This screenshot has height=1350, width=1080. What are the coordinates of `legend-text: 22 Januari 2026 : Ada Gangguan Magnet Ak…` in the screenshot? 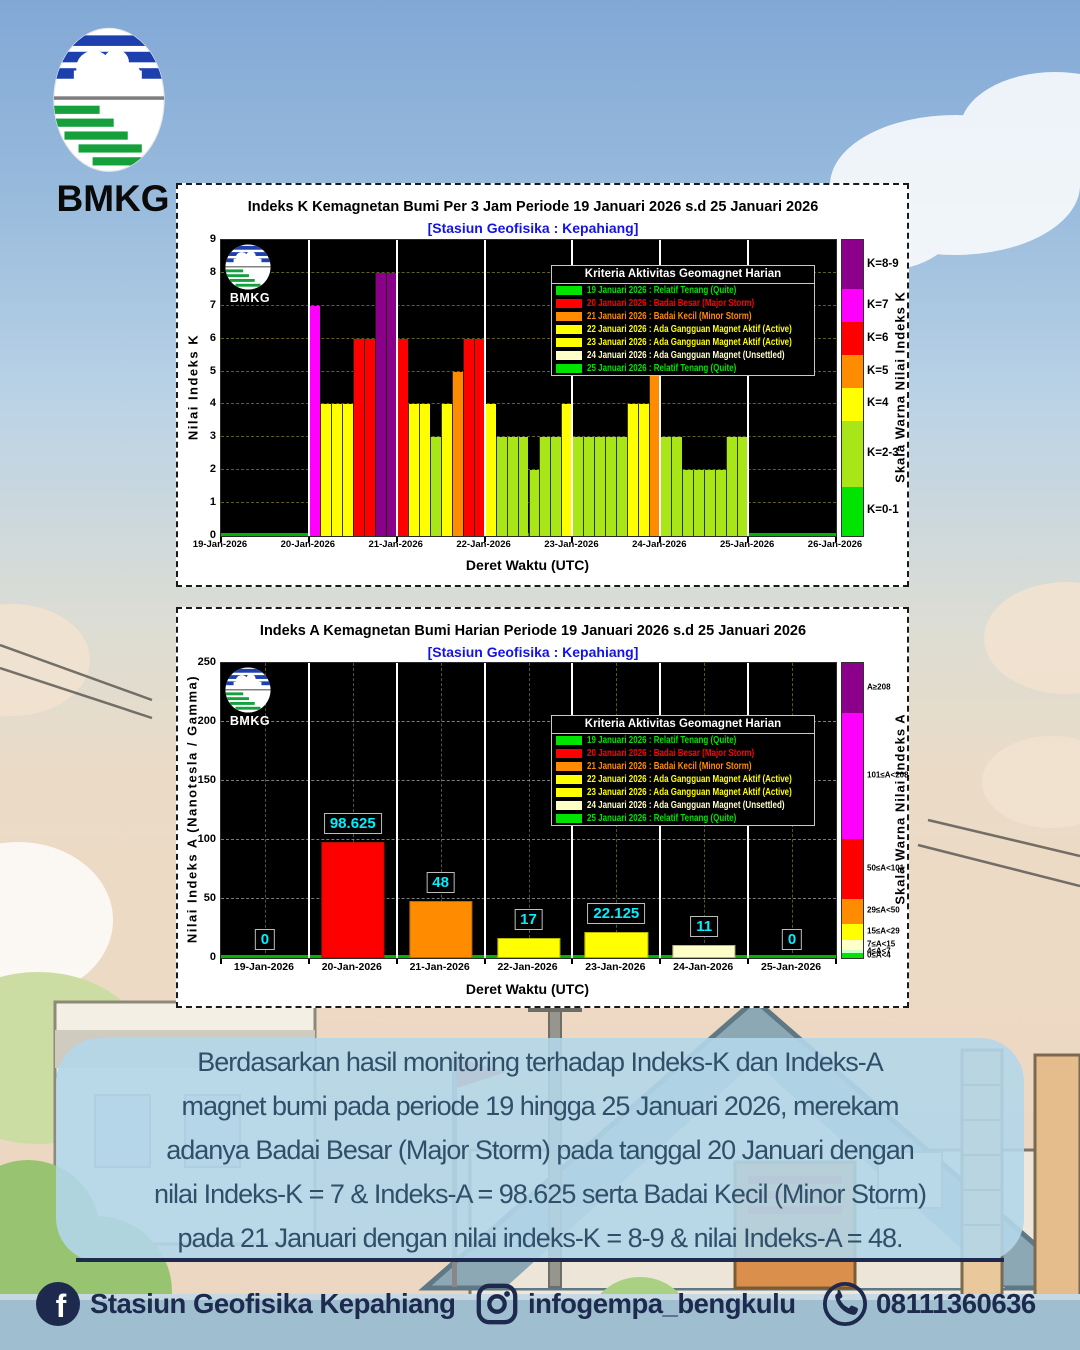 It's located at (689, 779).